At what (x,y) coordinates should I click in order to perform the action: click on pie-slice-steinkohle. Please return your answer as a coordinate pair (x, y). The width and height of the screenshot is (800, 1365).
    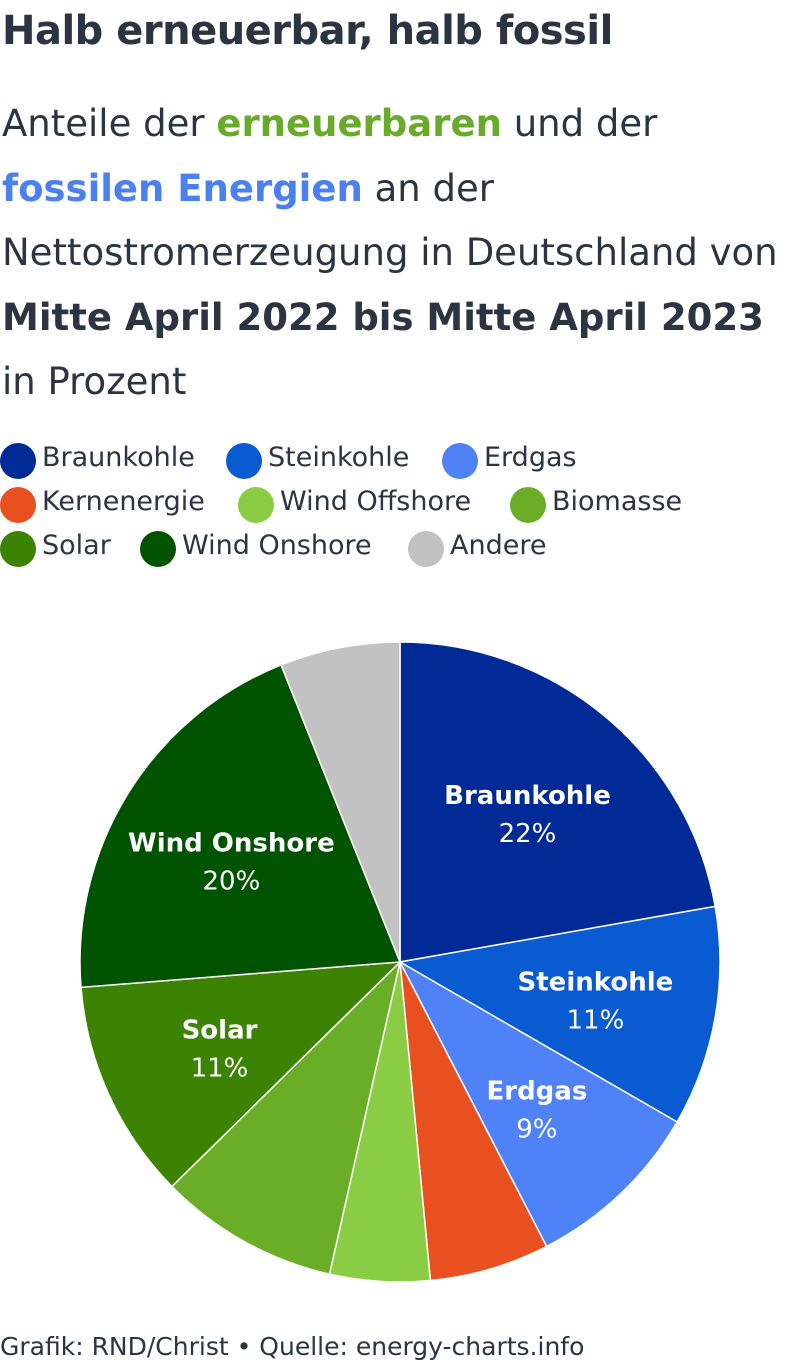
    Looking at the image, I should click on (559, 1014).